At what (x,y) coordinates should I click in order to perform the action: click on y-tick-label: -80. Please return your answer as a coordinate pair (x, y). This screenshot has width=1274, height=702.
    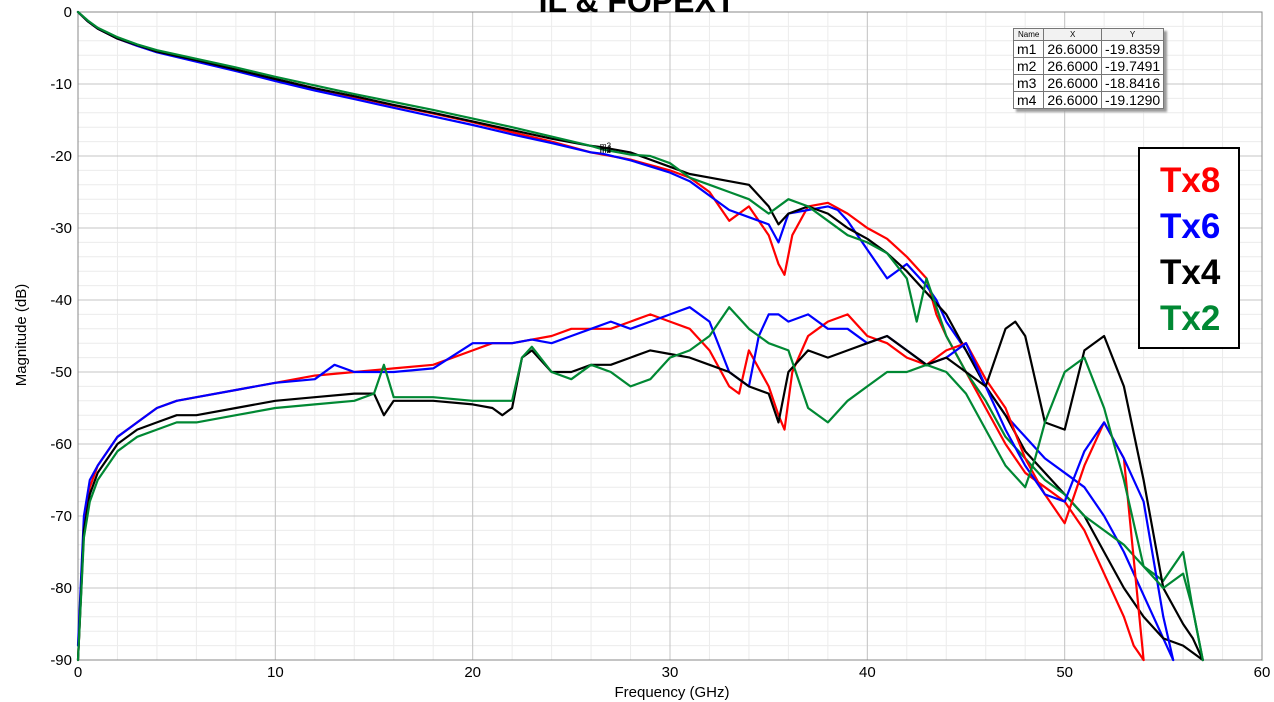
    Looking at the image, I should click on (61, 588).